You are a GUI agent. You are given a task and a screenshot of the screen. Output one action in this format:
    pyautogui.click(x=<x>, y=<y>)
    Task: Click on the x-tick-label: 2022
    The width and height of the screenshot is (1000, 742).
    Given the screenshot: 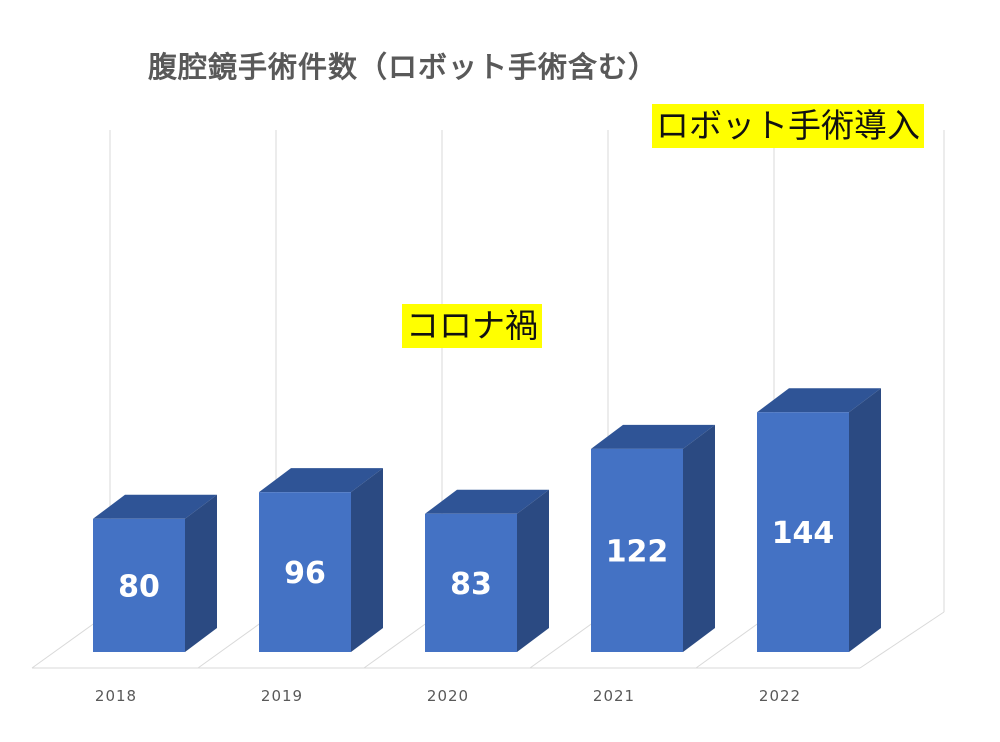 What is the action you would take?
    pyautogui.click(x=780, y=696)
    